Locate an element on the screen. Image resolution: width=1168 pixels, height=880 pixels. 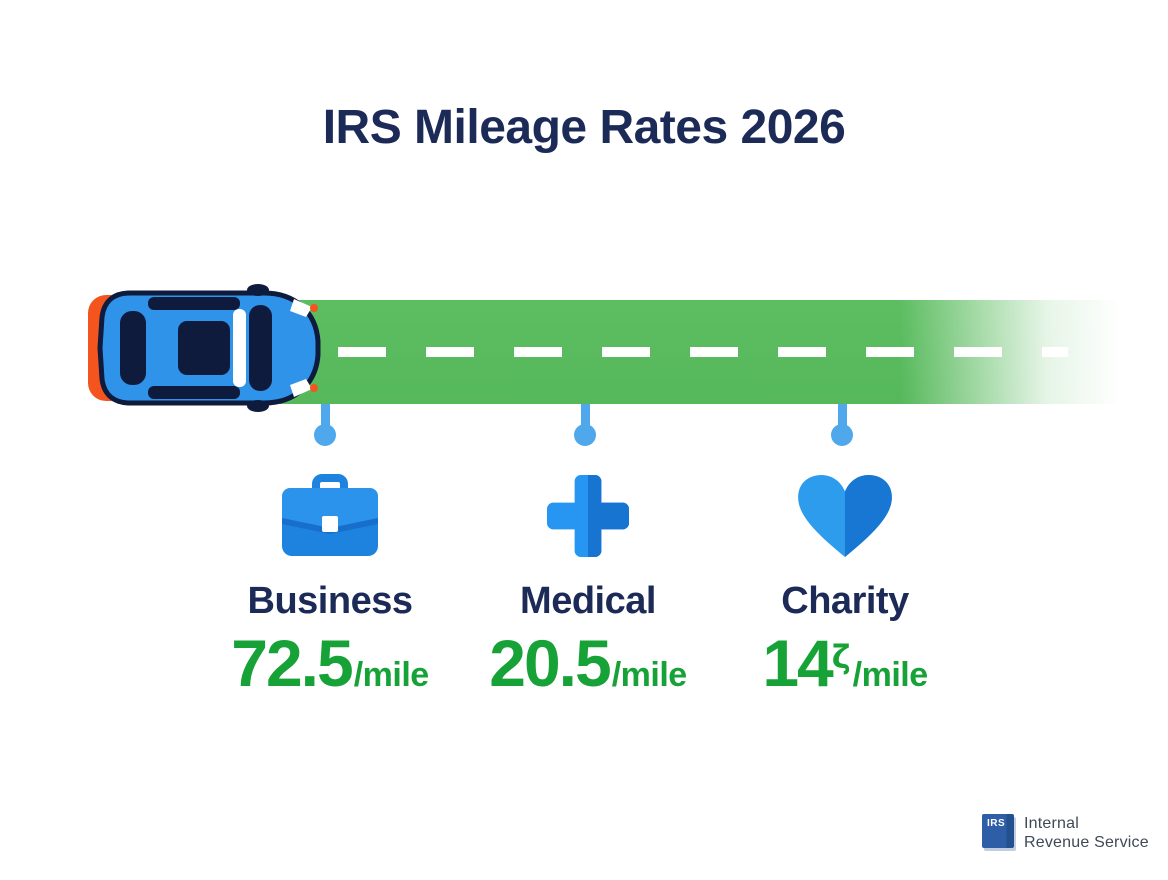
rate-line: 20.5/mile is located at coordinates (588, 663).